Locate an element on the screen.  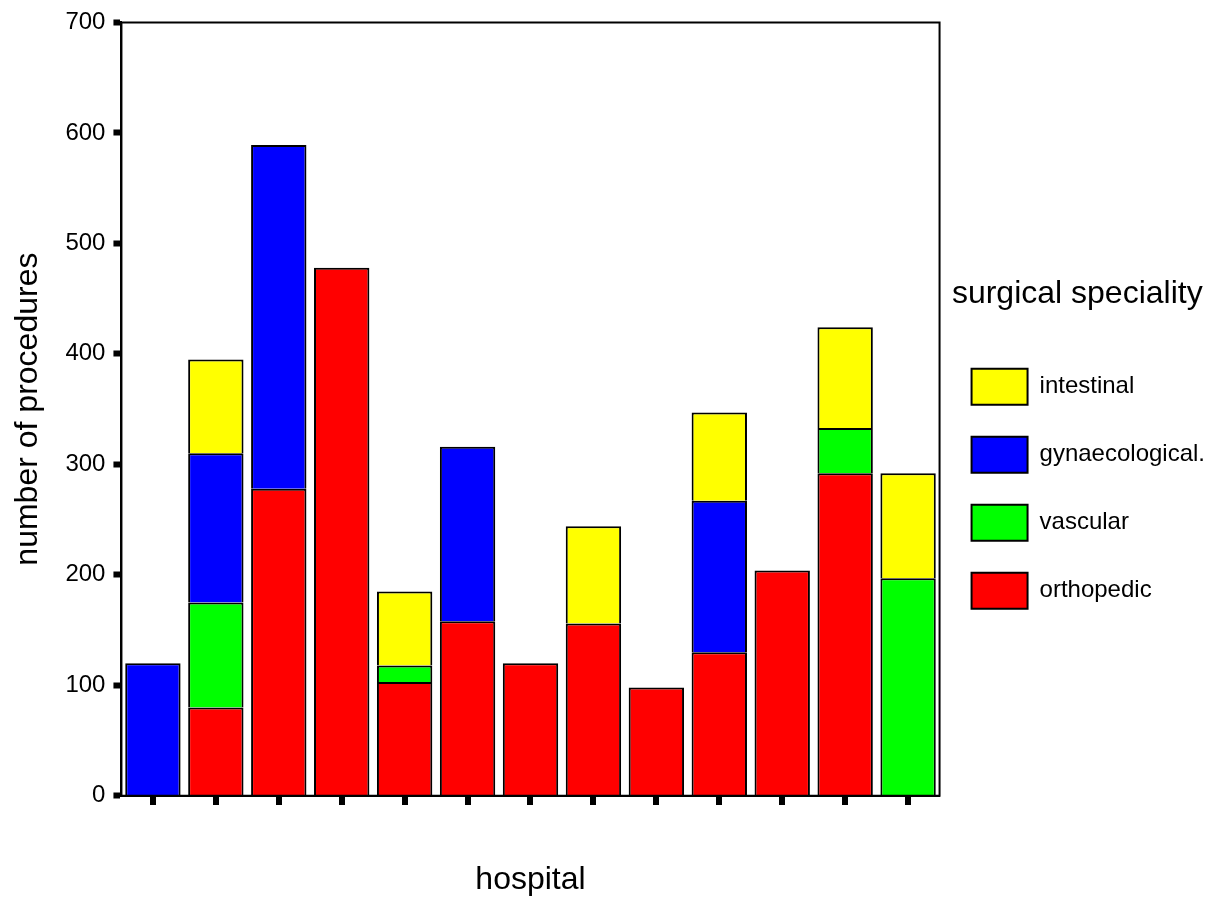
y-tick-label: 400 is located at coordinates (85, 352).